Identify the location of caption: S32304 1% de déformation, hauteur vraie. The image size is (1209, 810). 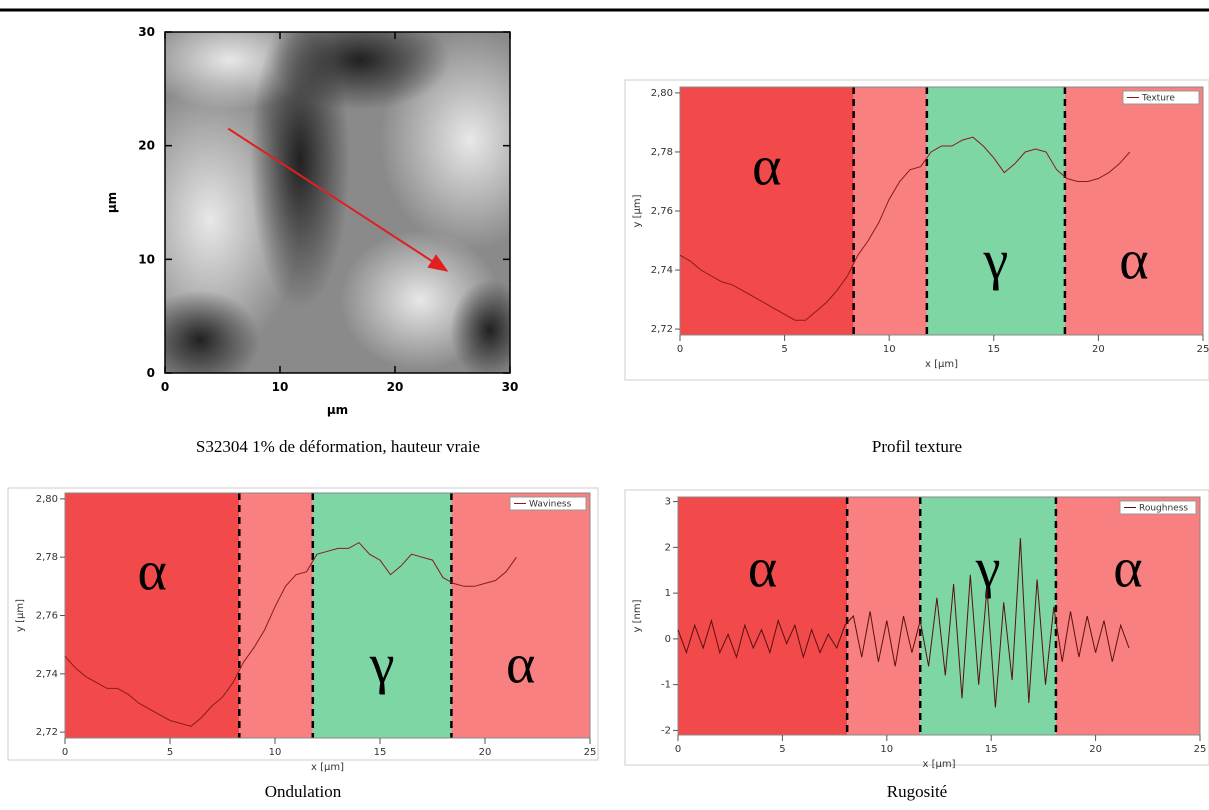
(338, 446).